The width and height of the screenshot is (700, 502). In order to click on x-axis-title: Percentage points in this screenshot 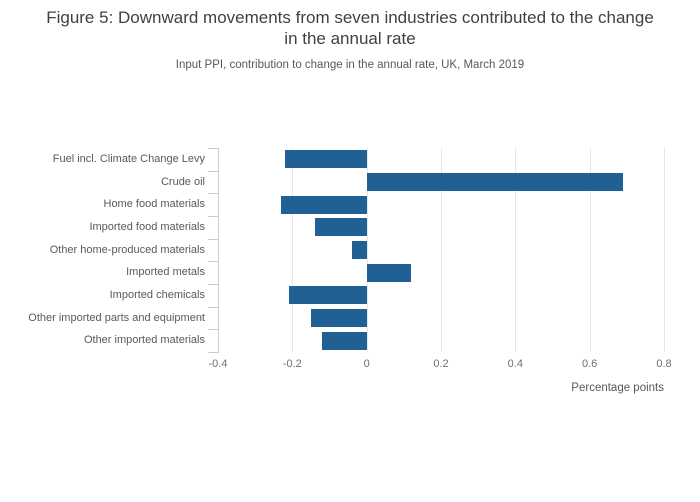, I will do `click(617, 388)`.